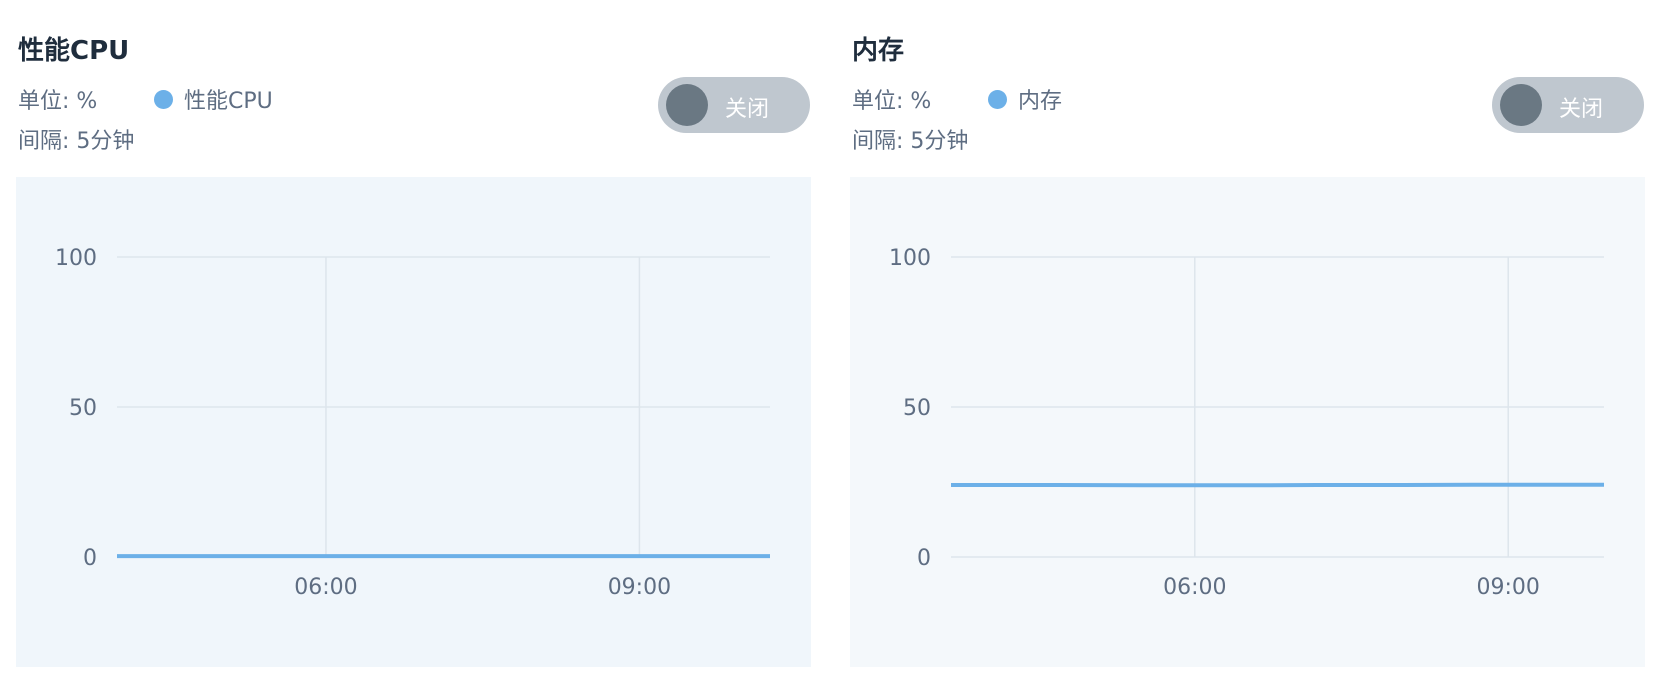 This screenshot has height=680, width=1658. I want to click on chart-title: 内存, so click(878, 51).